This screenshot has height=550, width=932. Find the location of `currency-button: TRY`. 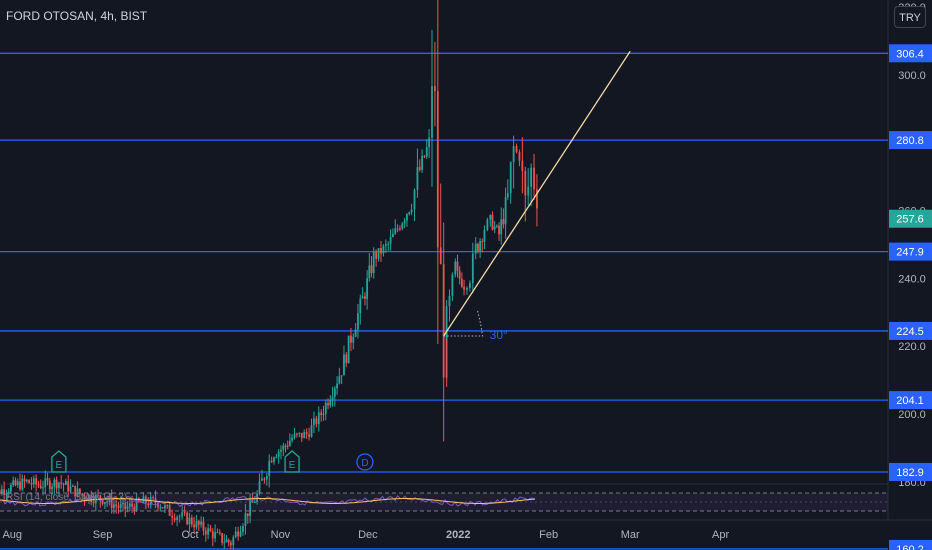

currency-button: TRY is located at coordinates (910, 17).